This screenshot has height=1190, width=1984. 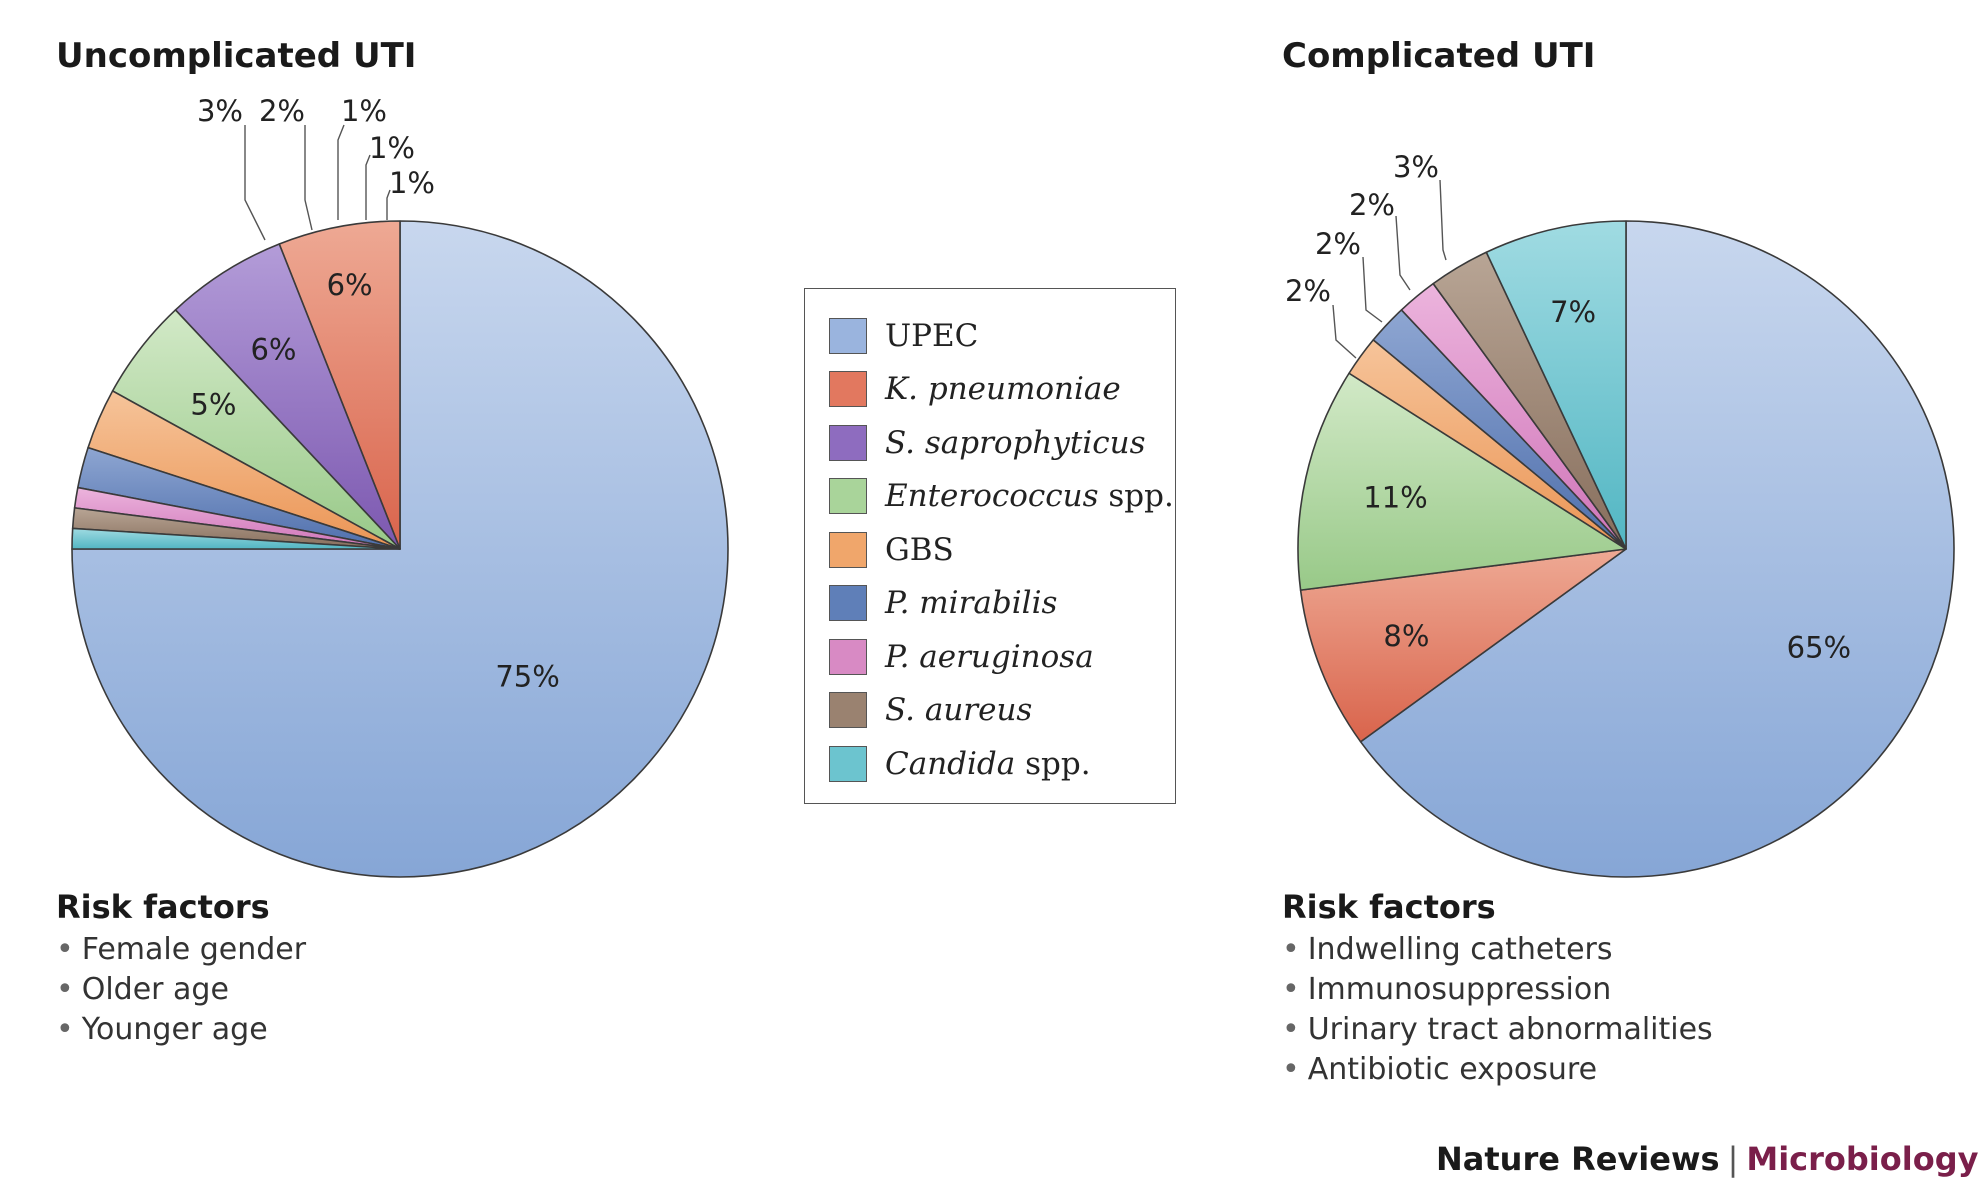 I want to click on legend-item-enterococcus: Enterococcus spp., so click(x=1002, y=497).